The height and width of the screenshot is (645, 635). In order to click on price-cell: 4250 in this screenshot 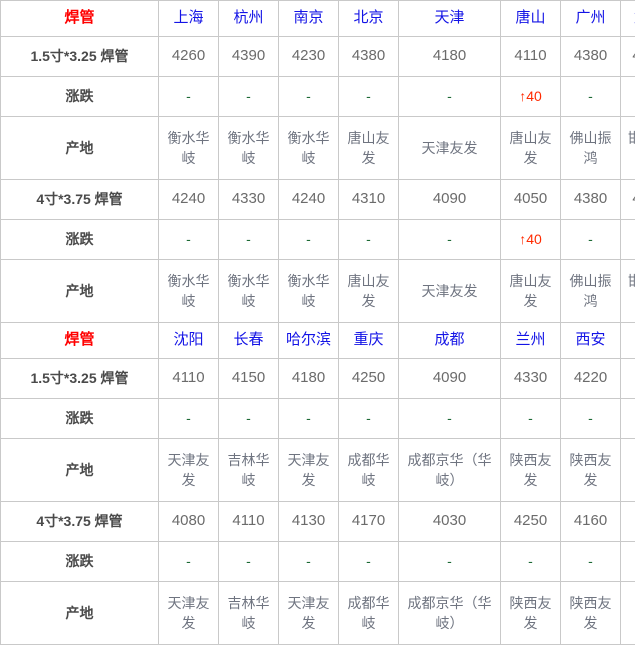, I will do `click(369, 379)`.